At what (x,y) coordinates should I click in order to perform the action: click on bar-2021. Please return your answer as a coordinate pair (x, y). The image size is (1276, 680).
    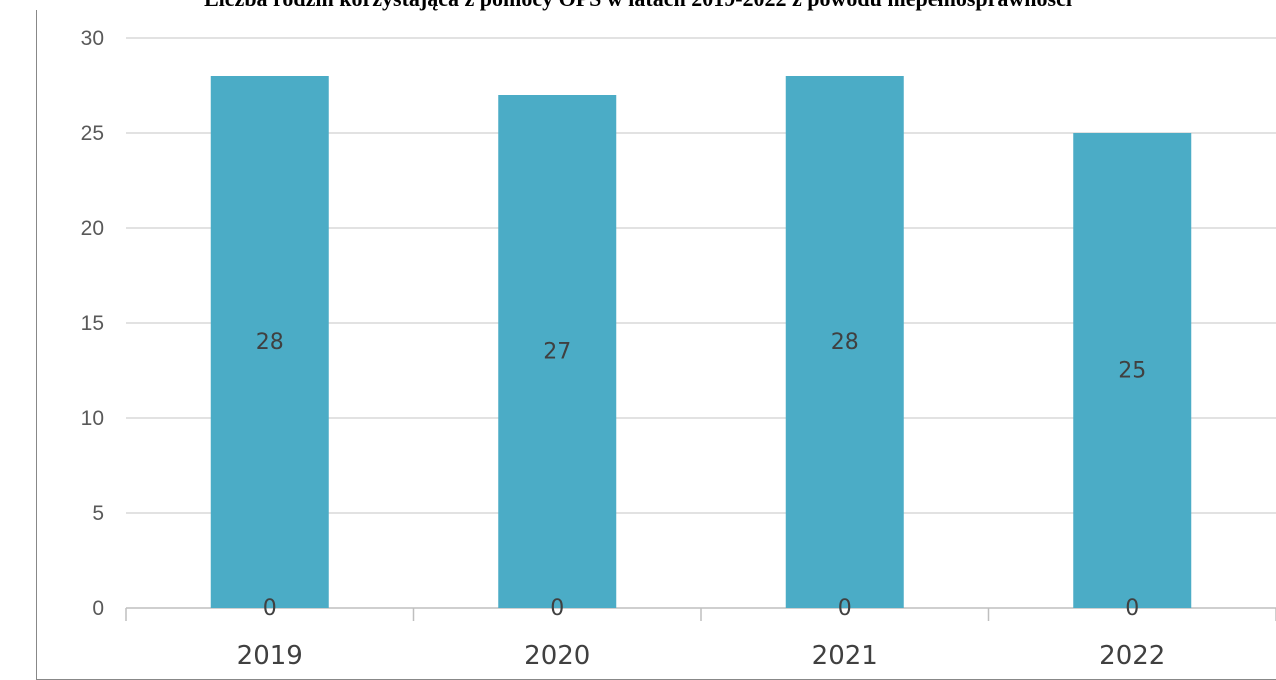
    Looking at the image, I should click on (844, 342).